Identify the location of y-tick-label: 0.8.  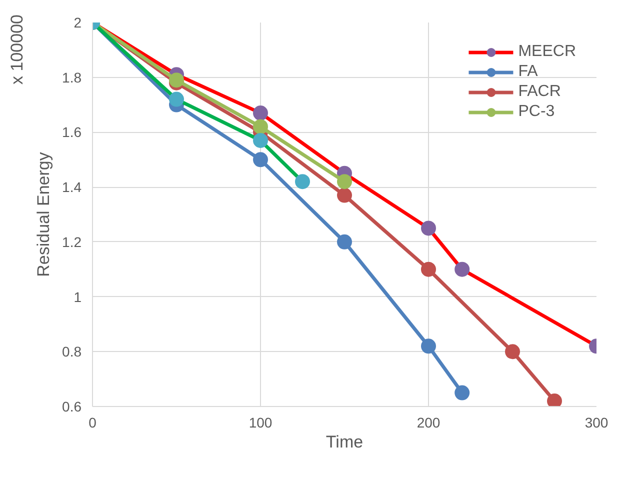
(72, 352).